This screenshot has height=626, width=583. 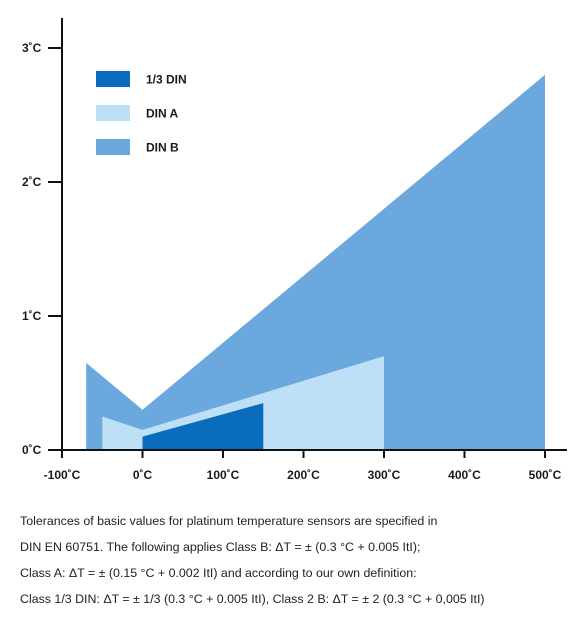 What do you see at coordinates (32, 450) in the screenshot?
I see `y-tick-label: 0˚C` at bounding box center [32, 450].